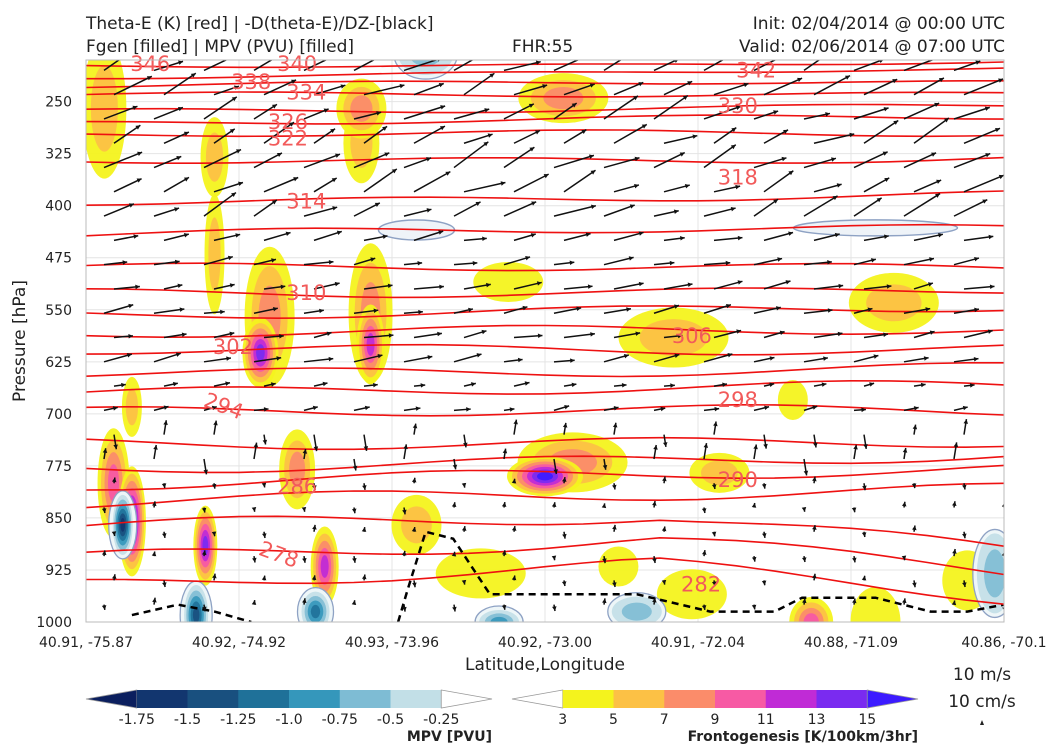  Describe the element at coordinates (738, 480) in the screenshot. I see `theta-e-label: 290` at that location.